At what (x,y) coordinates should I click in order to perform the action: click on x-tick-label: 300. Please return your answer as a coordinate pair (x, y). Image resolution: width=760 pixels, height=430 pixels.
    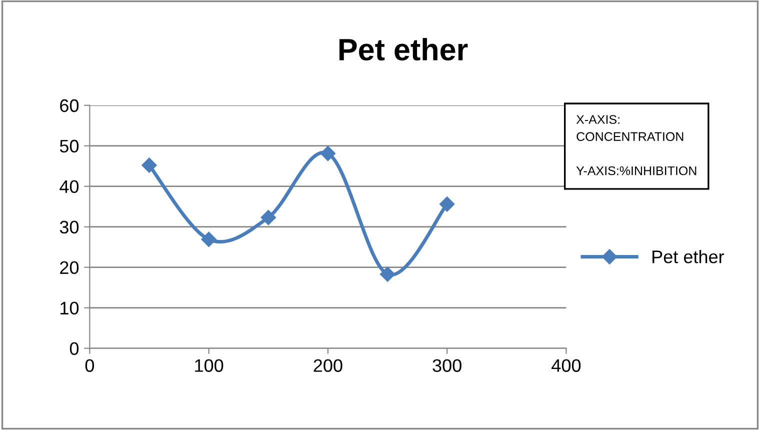
    Looking at the image, I should click on (447, 365).